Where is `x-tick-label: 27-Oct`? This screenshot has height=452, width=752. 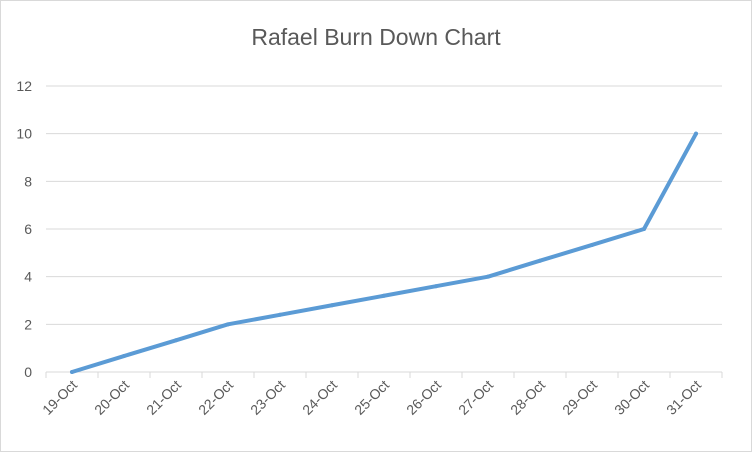
x-tick-label: 27-Oct is located at coordinates (475, 397).